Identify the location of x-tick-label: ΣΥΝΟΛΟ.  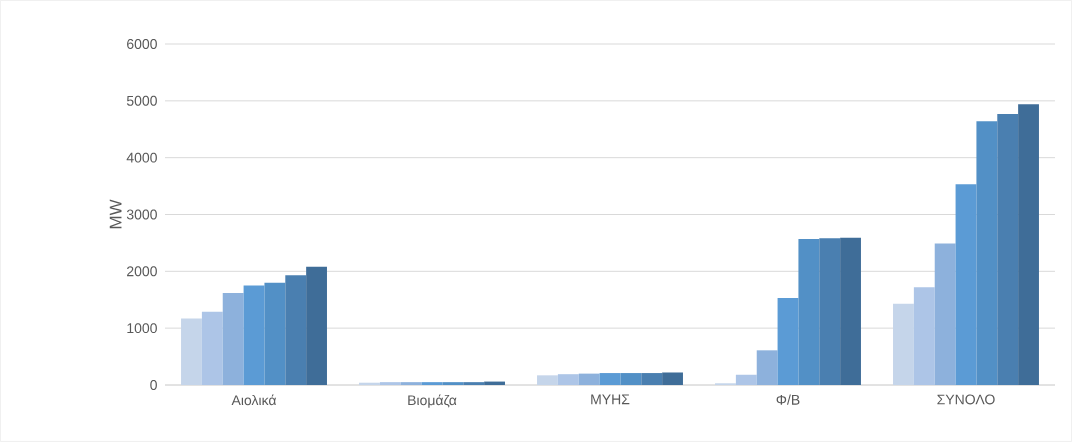
(966, 399).